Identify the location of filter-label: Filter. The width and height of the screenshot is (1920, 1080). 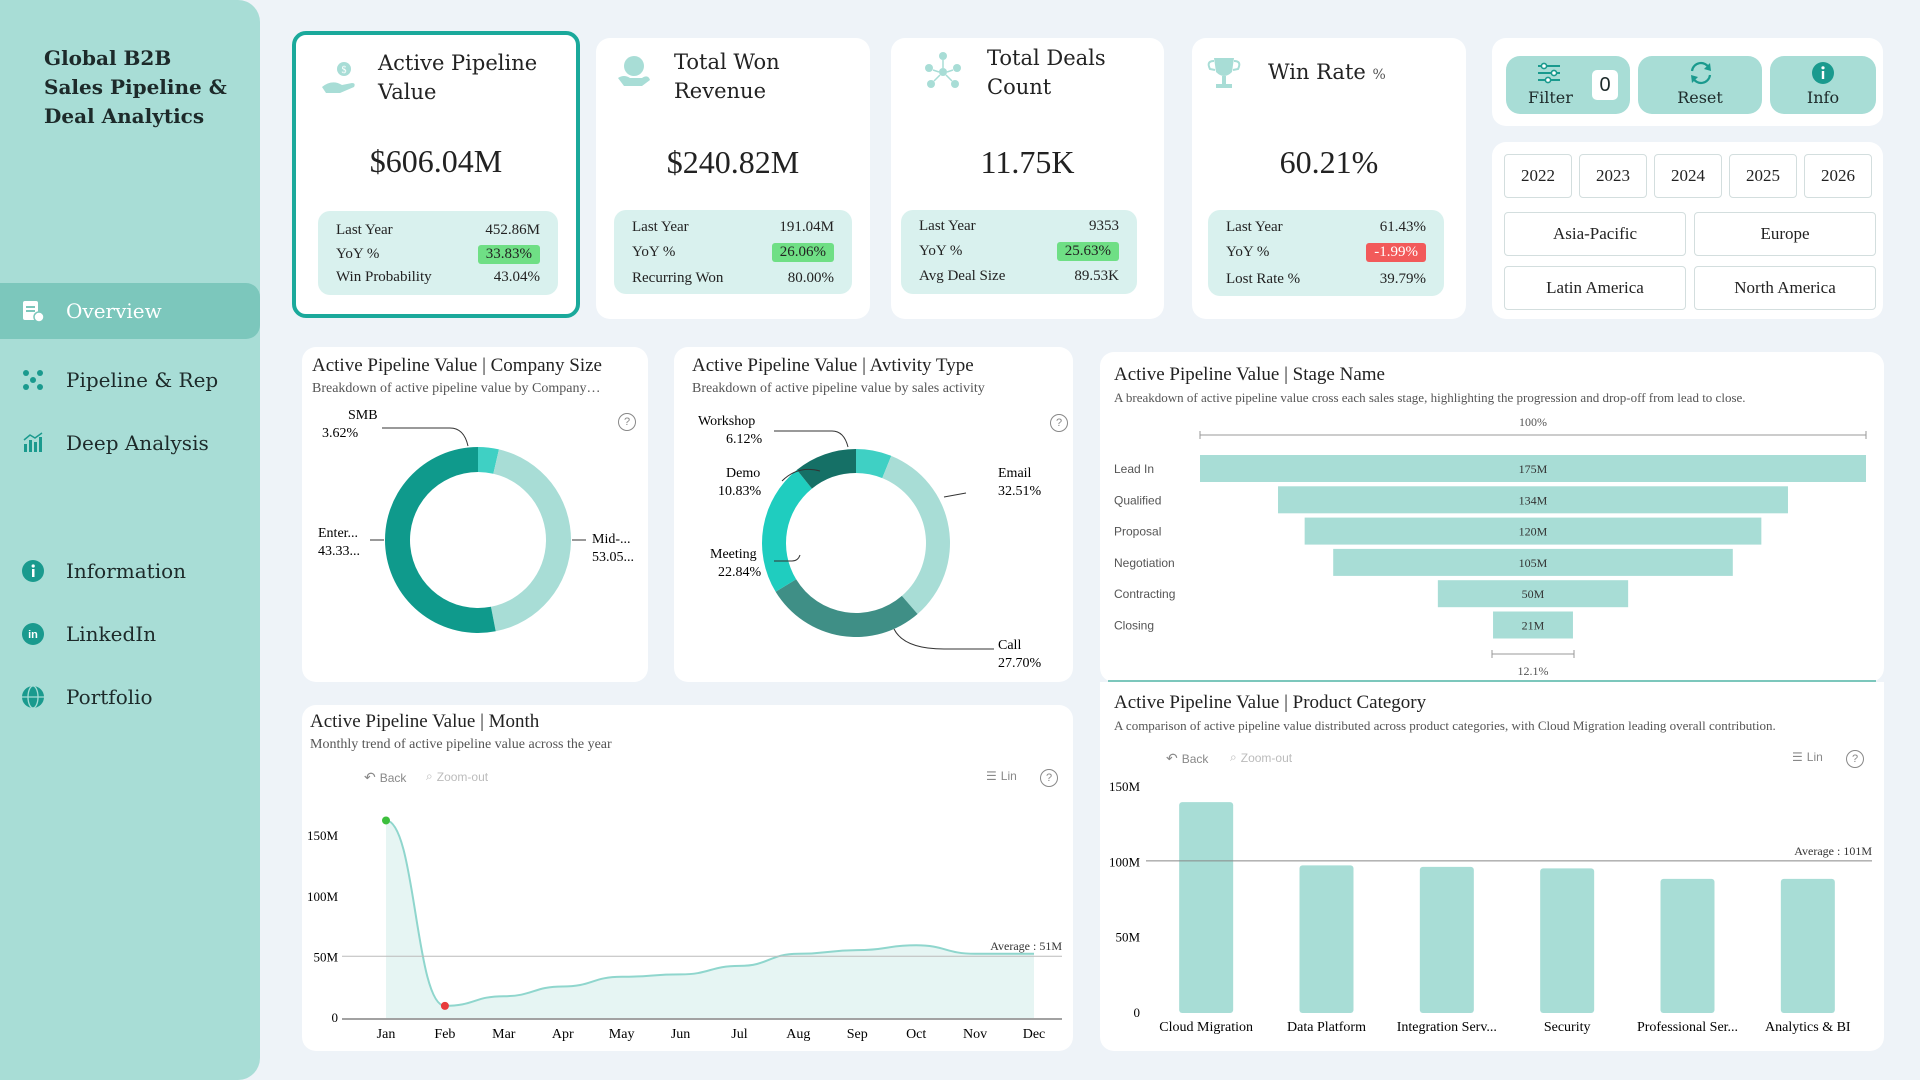
(1550, 97).